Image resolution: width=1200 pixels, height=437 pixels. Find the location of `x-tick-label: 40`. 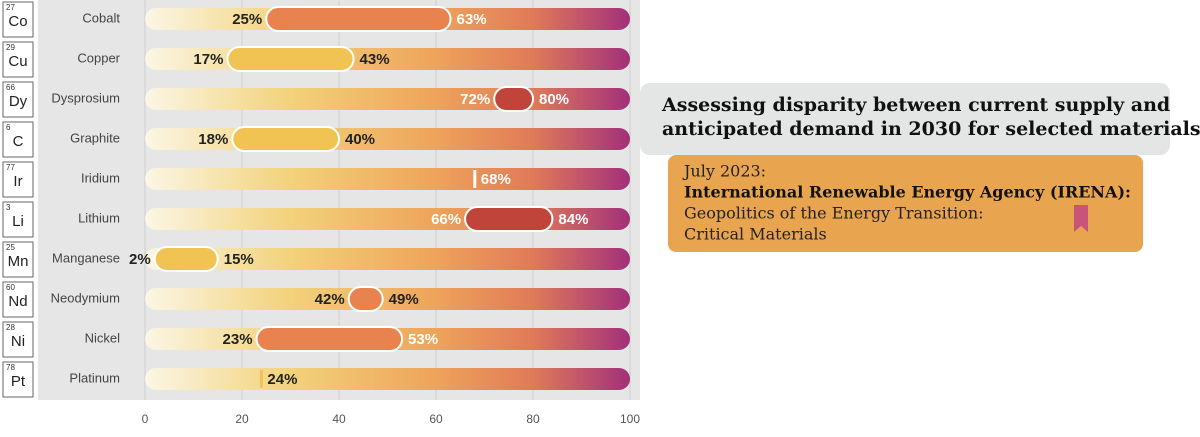

x-tick-label: 40 is located at coordinates (339, 419).